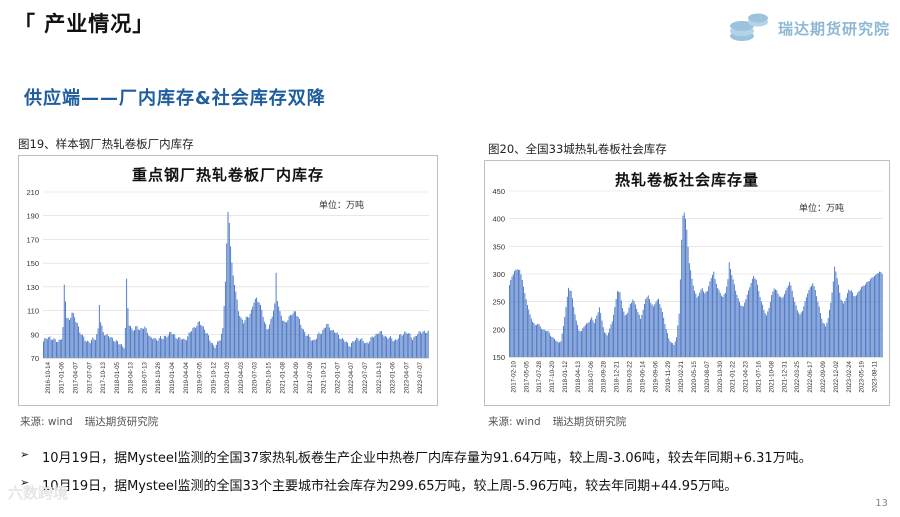 This screenshot has height=517, width=900. Describe the element at coordinates (514, 422) in the screenshot. I see `source-label: 来源: wind` at that location.